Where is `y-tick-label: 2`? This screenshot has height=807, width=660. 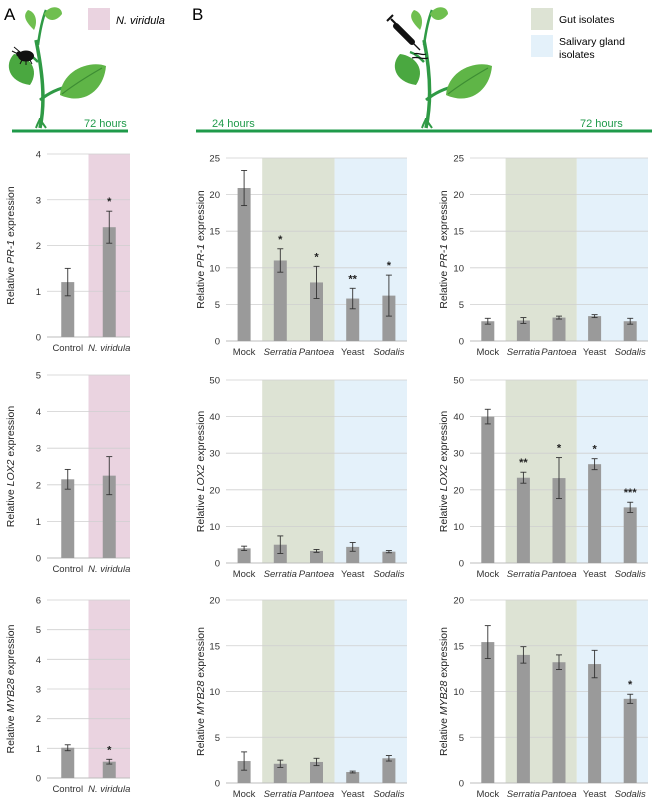 y-tick-label: 2 is located at coordinates (38, 719).